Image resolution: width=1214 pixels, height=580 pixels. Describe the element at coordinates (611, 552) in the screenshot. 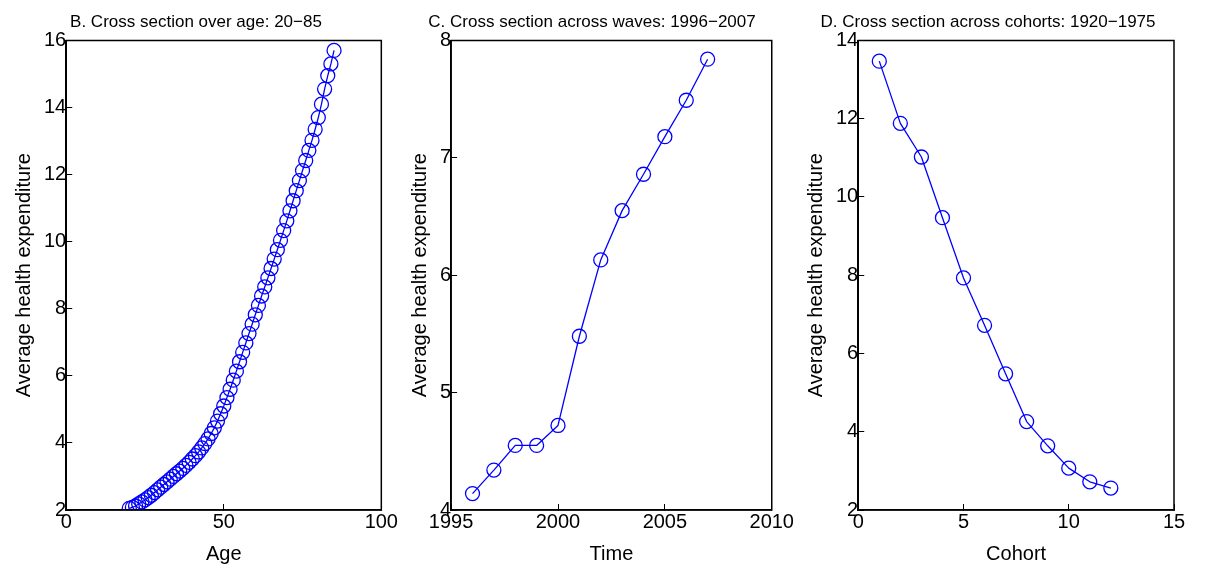

I see `x-axis-title: Time` at that location.